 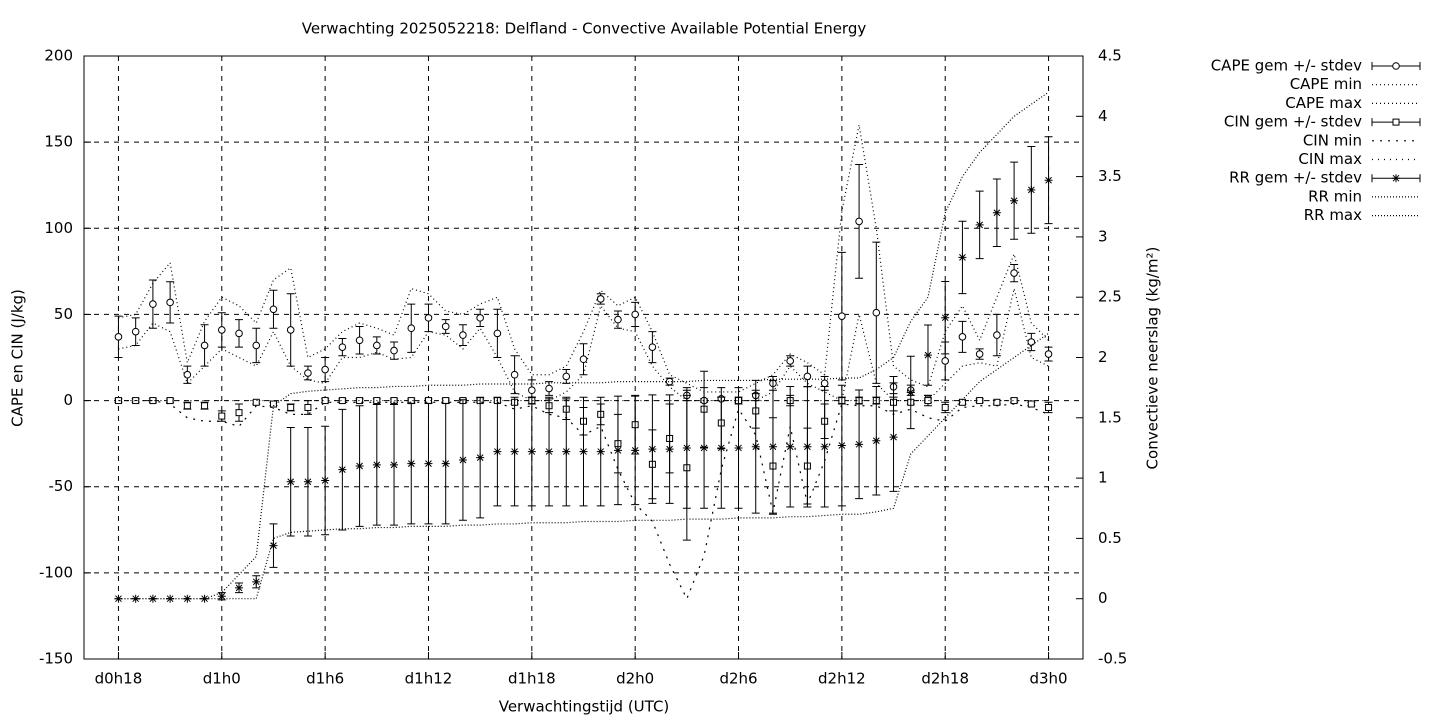 I want to click on y2-axis-label: Convectieve neerslag (kg/m²), so click(x=1153, y=358).